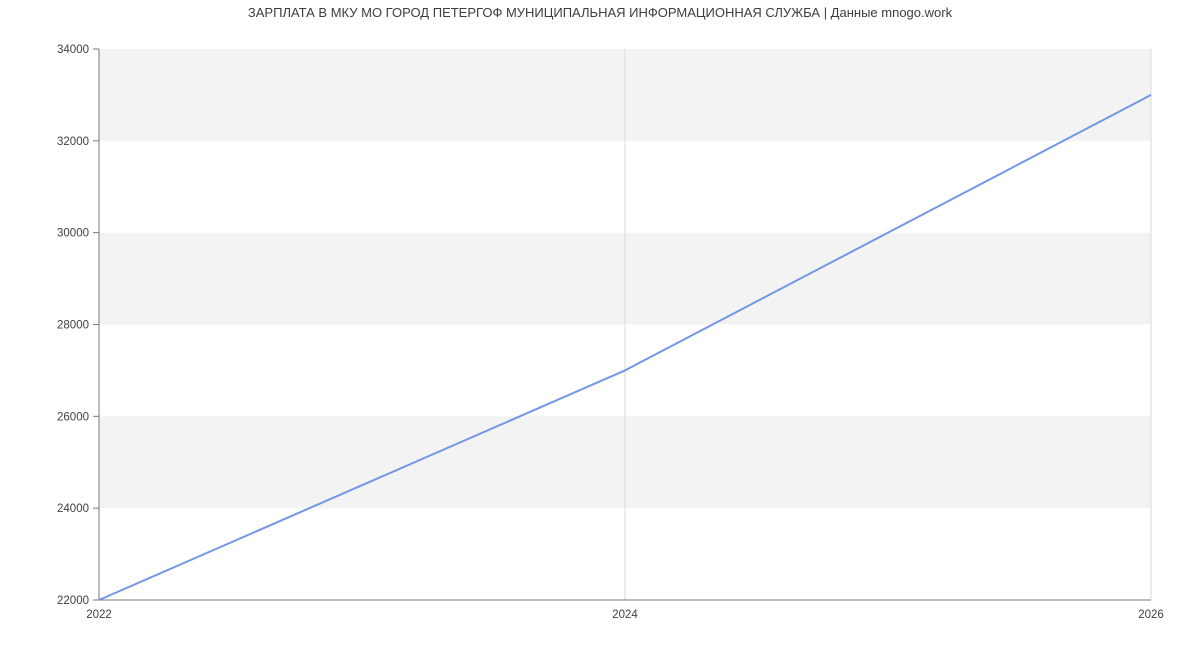 This screenshot has width=1200, height=650. I want to click on y-tick-label: 26000, so click(73, 417).